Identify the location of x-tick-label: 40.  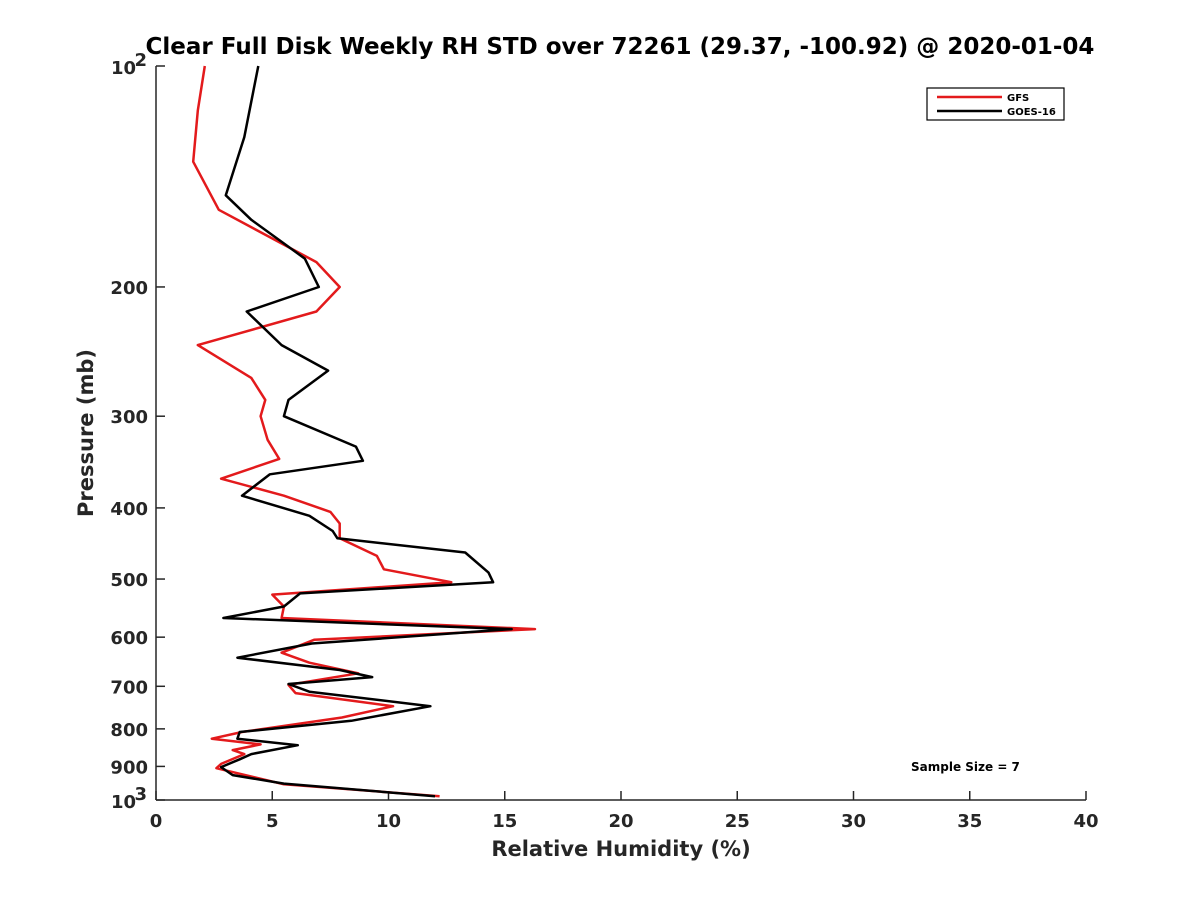
(1085, 821).